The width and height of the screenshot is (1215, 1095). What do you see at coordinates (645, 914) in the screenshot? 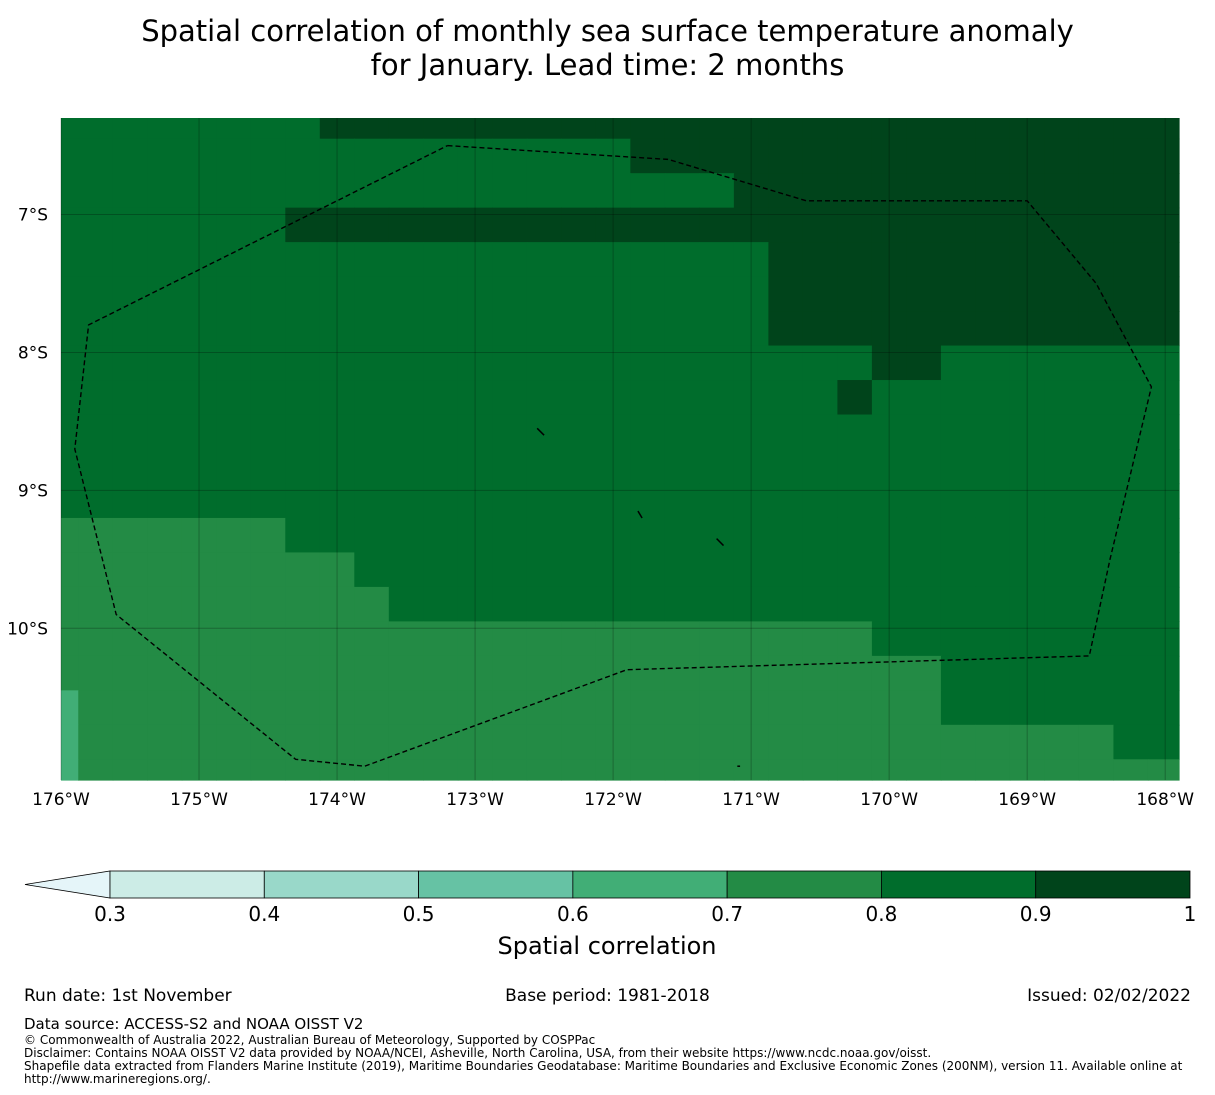
I see `colorbar-tick-labels: 0.3 0.4 0.5 0.6 0.7 0.8 0.9 1` at bounding box center [645, 914].